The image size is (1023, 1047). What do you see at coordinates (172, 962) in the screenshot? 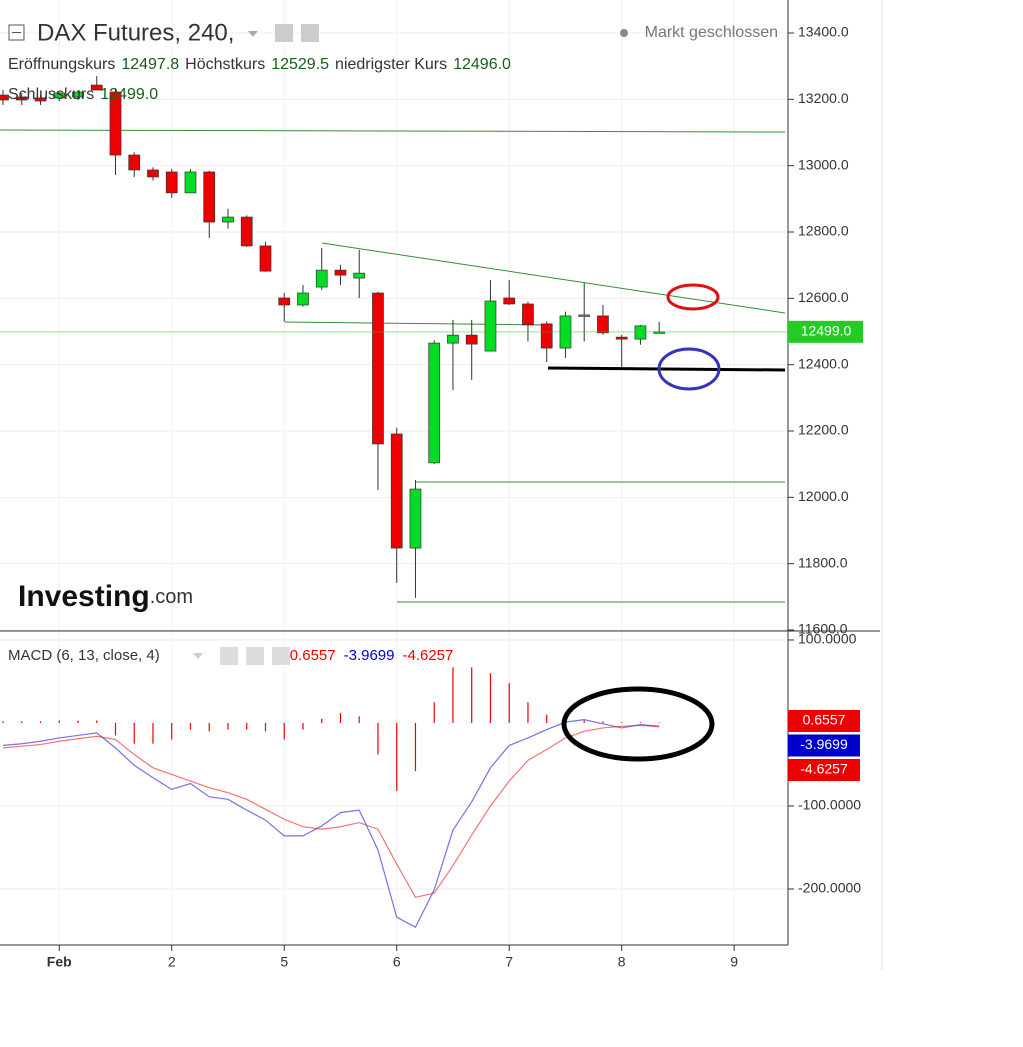
I see `x-tick-label: 2` at bounding box center [172, 962].